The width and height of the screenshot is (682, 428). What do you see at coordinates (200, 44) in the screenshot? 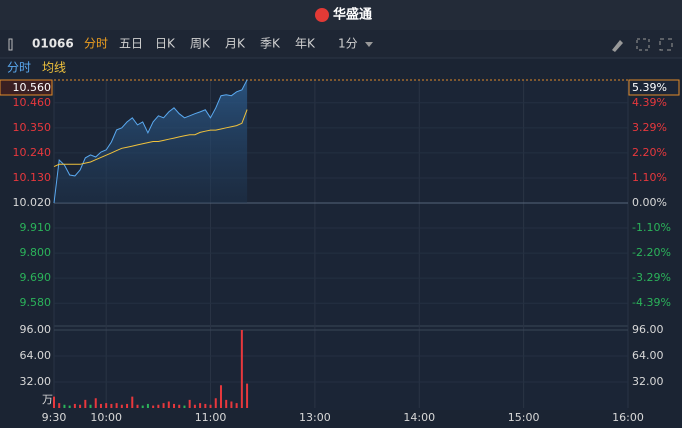
I see `tab: 周K` at bounding box center [200, 44].